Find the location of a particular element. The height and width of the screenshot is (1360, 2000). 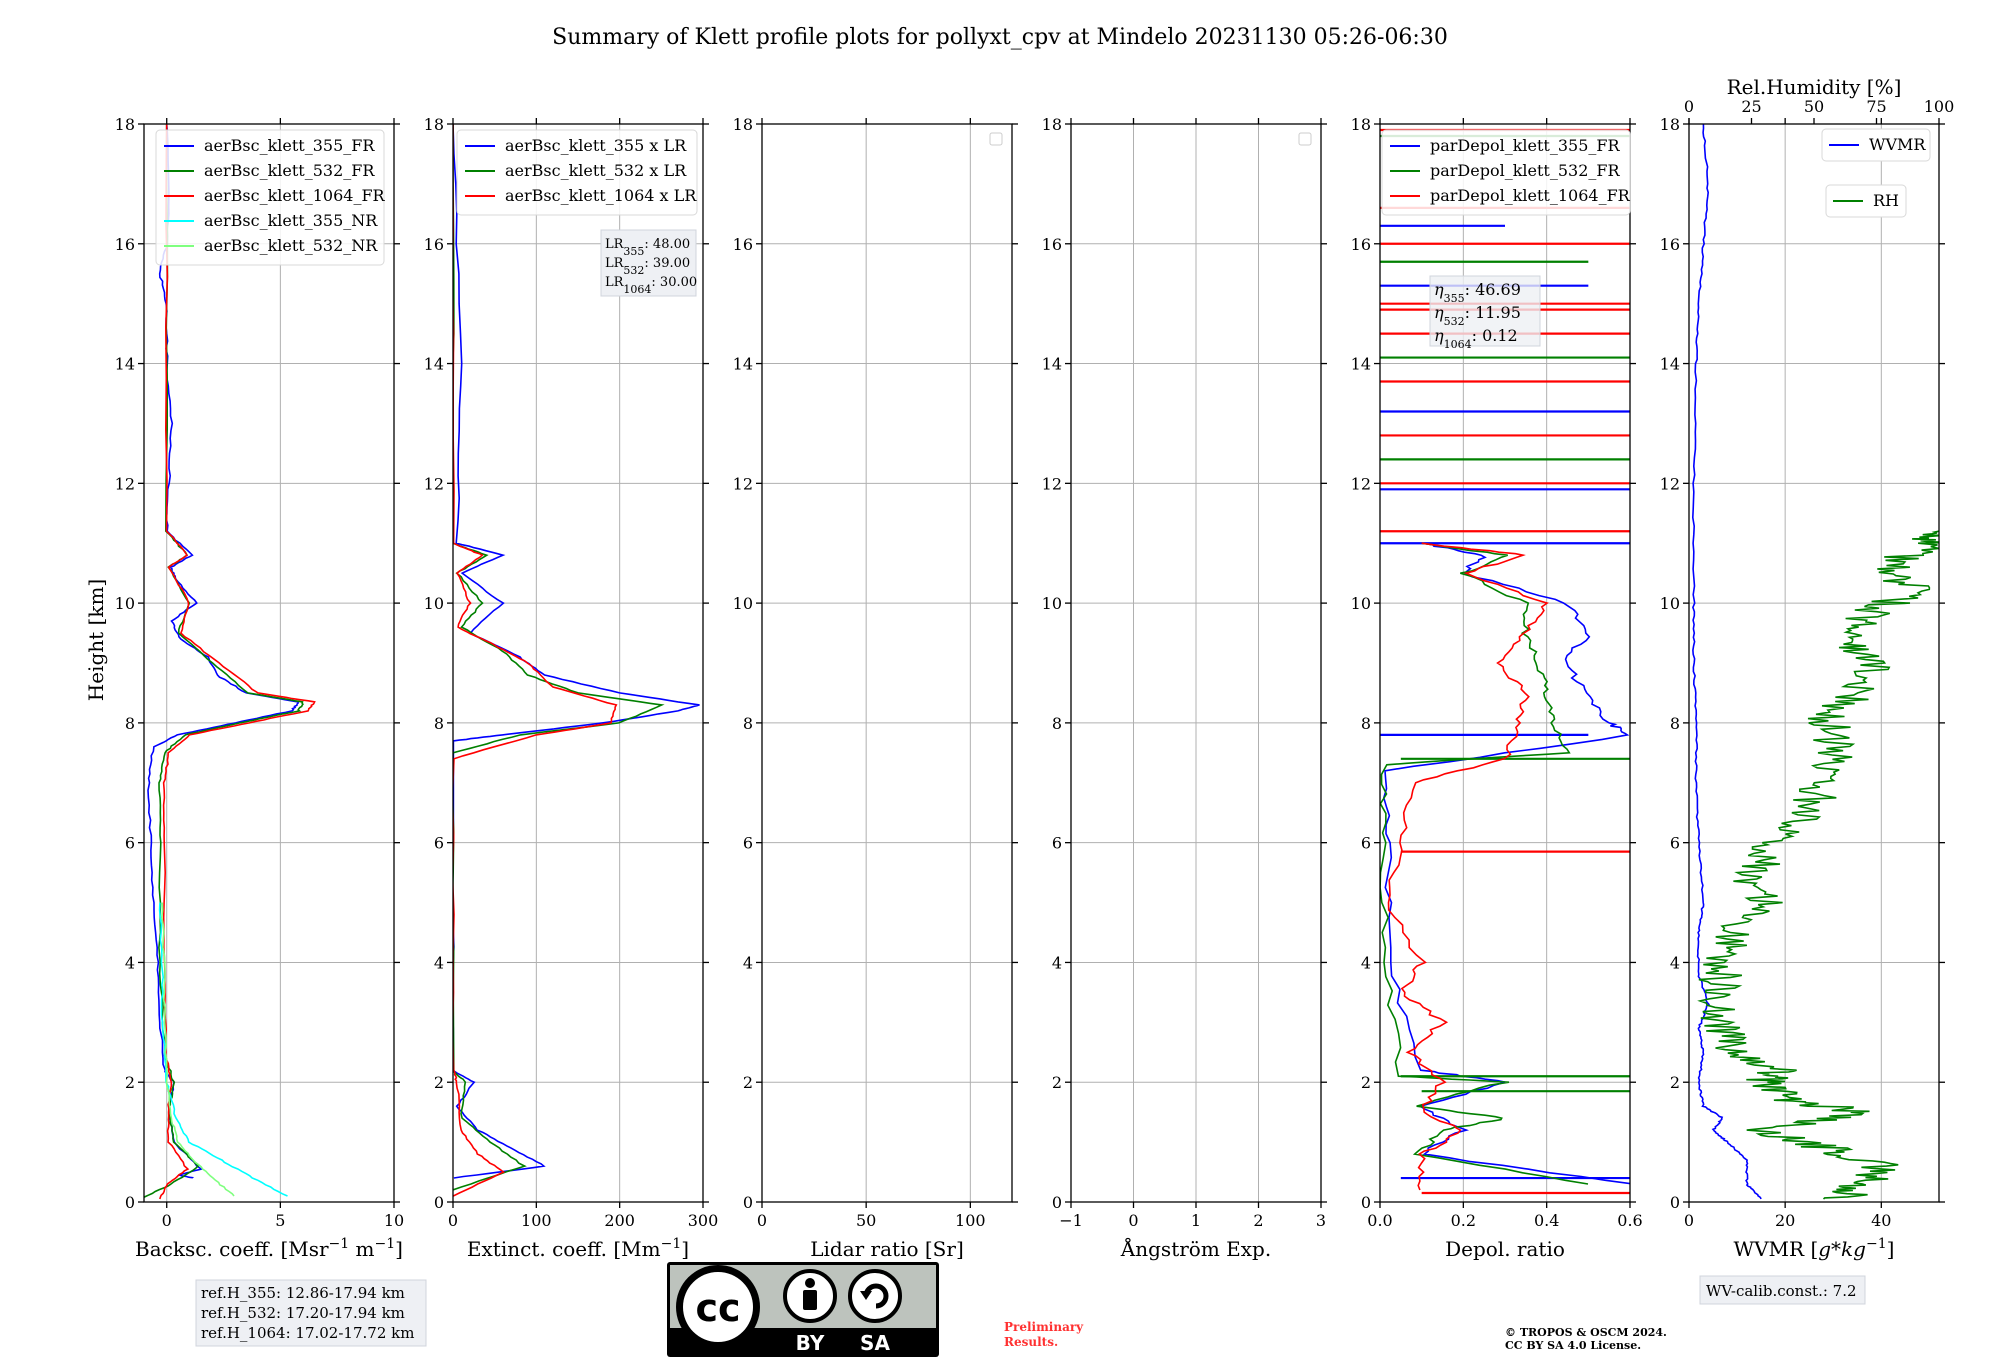

lr-box-frame is located at coordinates (648, 263).